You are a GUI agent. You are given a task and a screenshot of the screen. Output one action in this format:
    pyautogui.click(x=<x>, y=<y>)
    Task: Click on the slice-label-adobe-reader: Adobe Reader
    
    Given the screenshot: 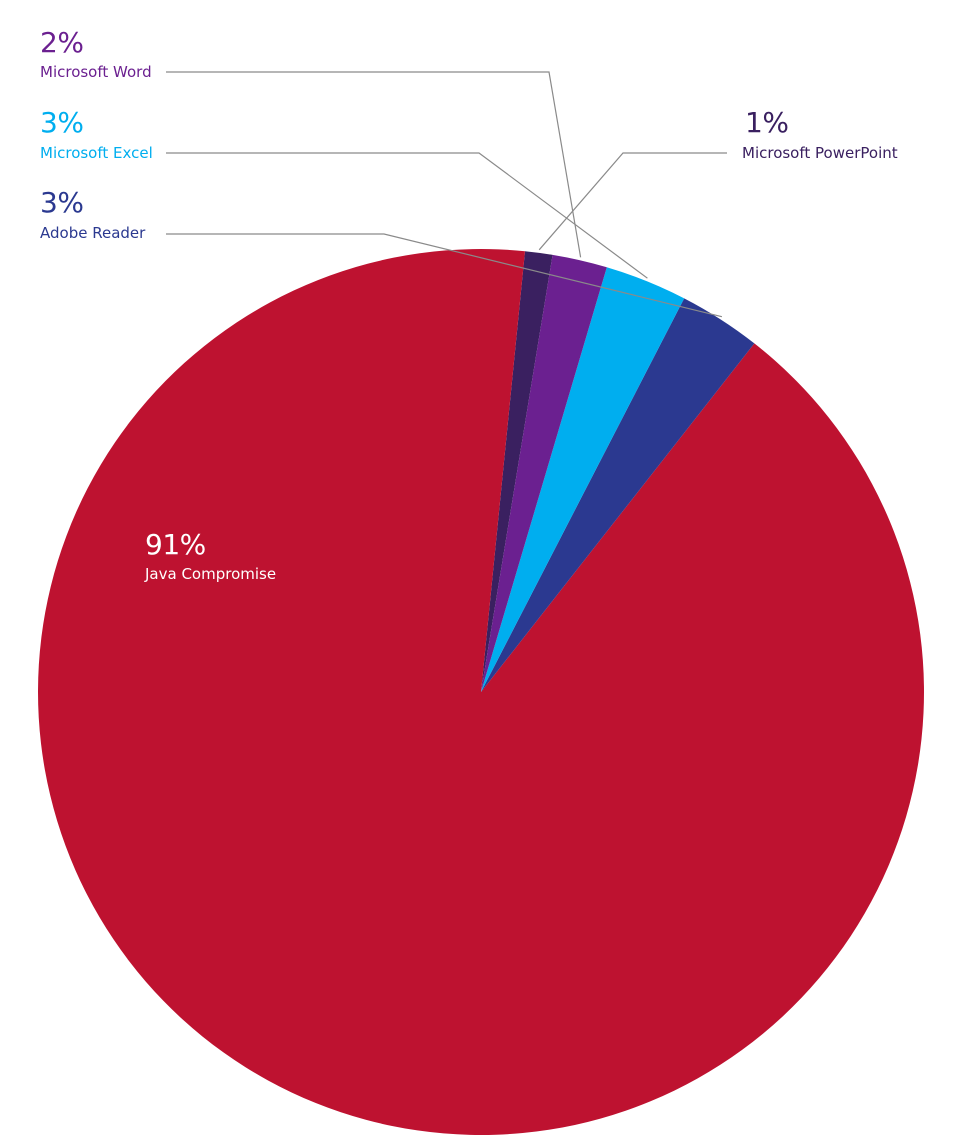 What is the action you would take?
    pyautogui.click(x=93, y=233)
    